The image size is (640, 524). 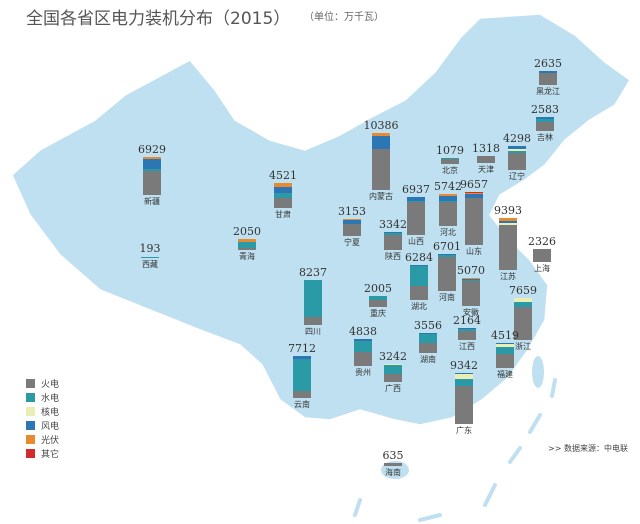 I want to click on total-label: 5742, so click(x=448, y=187).